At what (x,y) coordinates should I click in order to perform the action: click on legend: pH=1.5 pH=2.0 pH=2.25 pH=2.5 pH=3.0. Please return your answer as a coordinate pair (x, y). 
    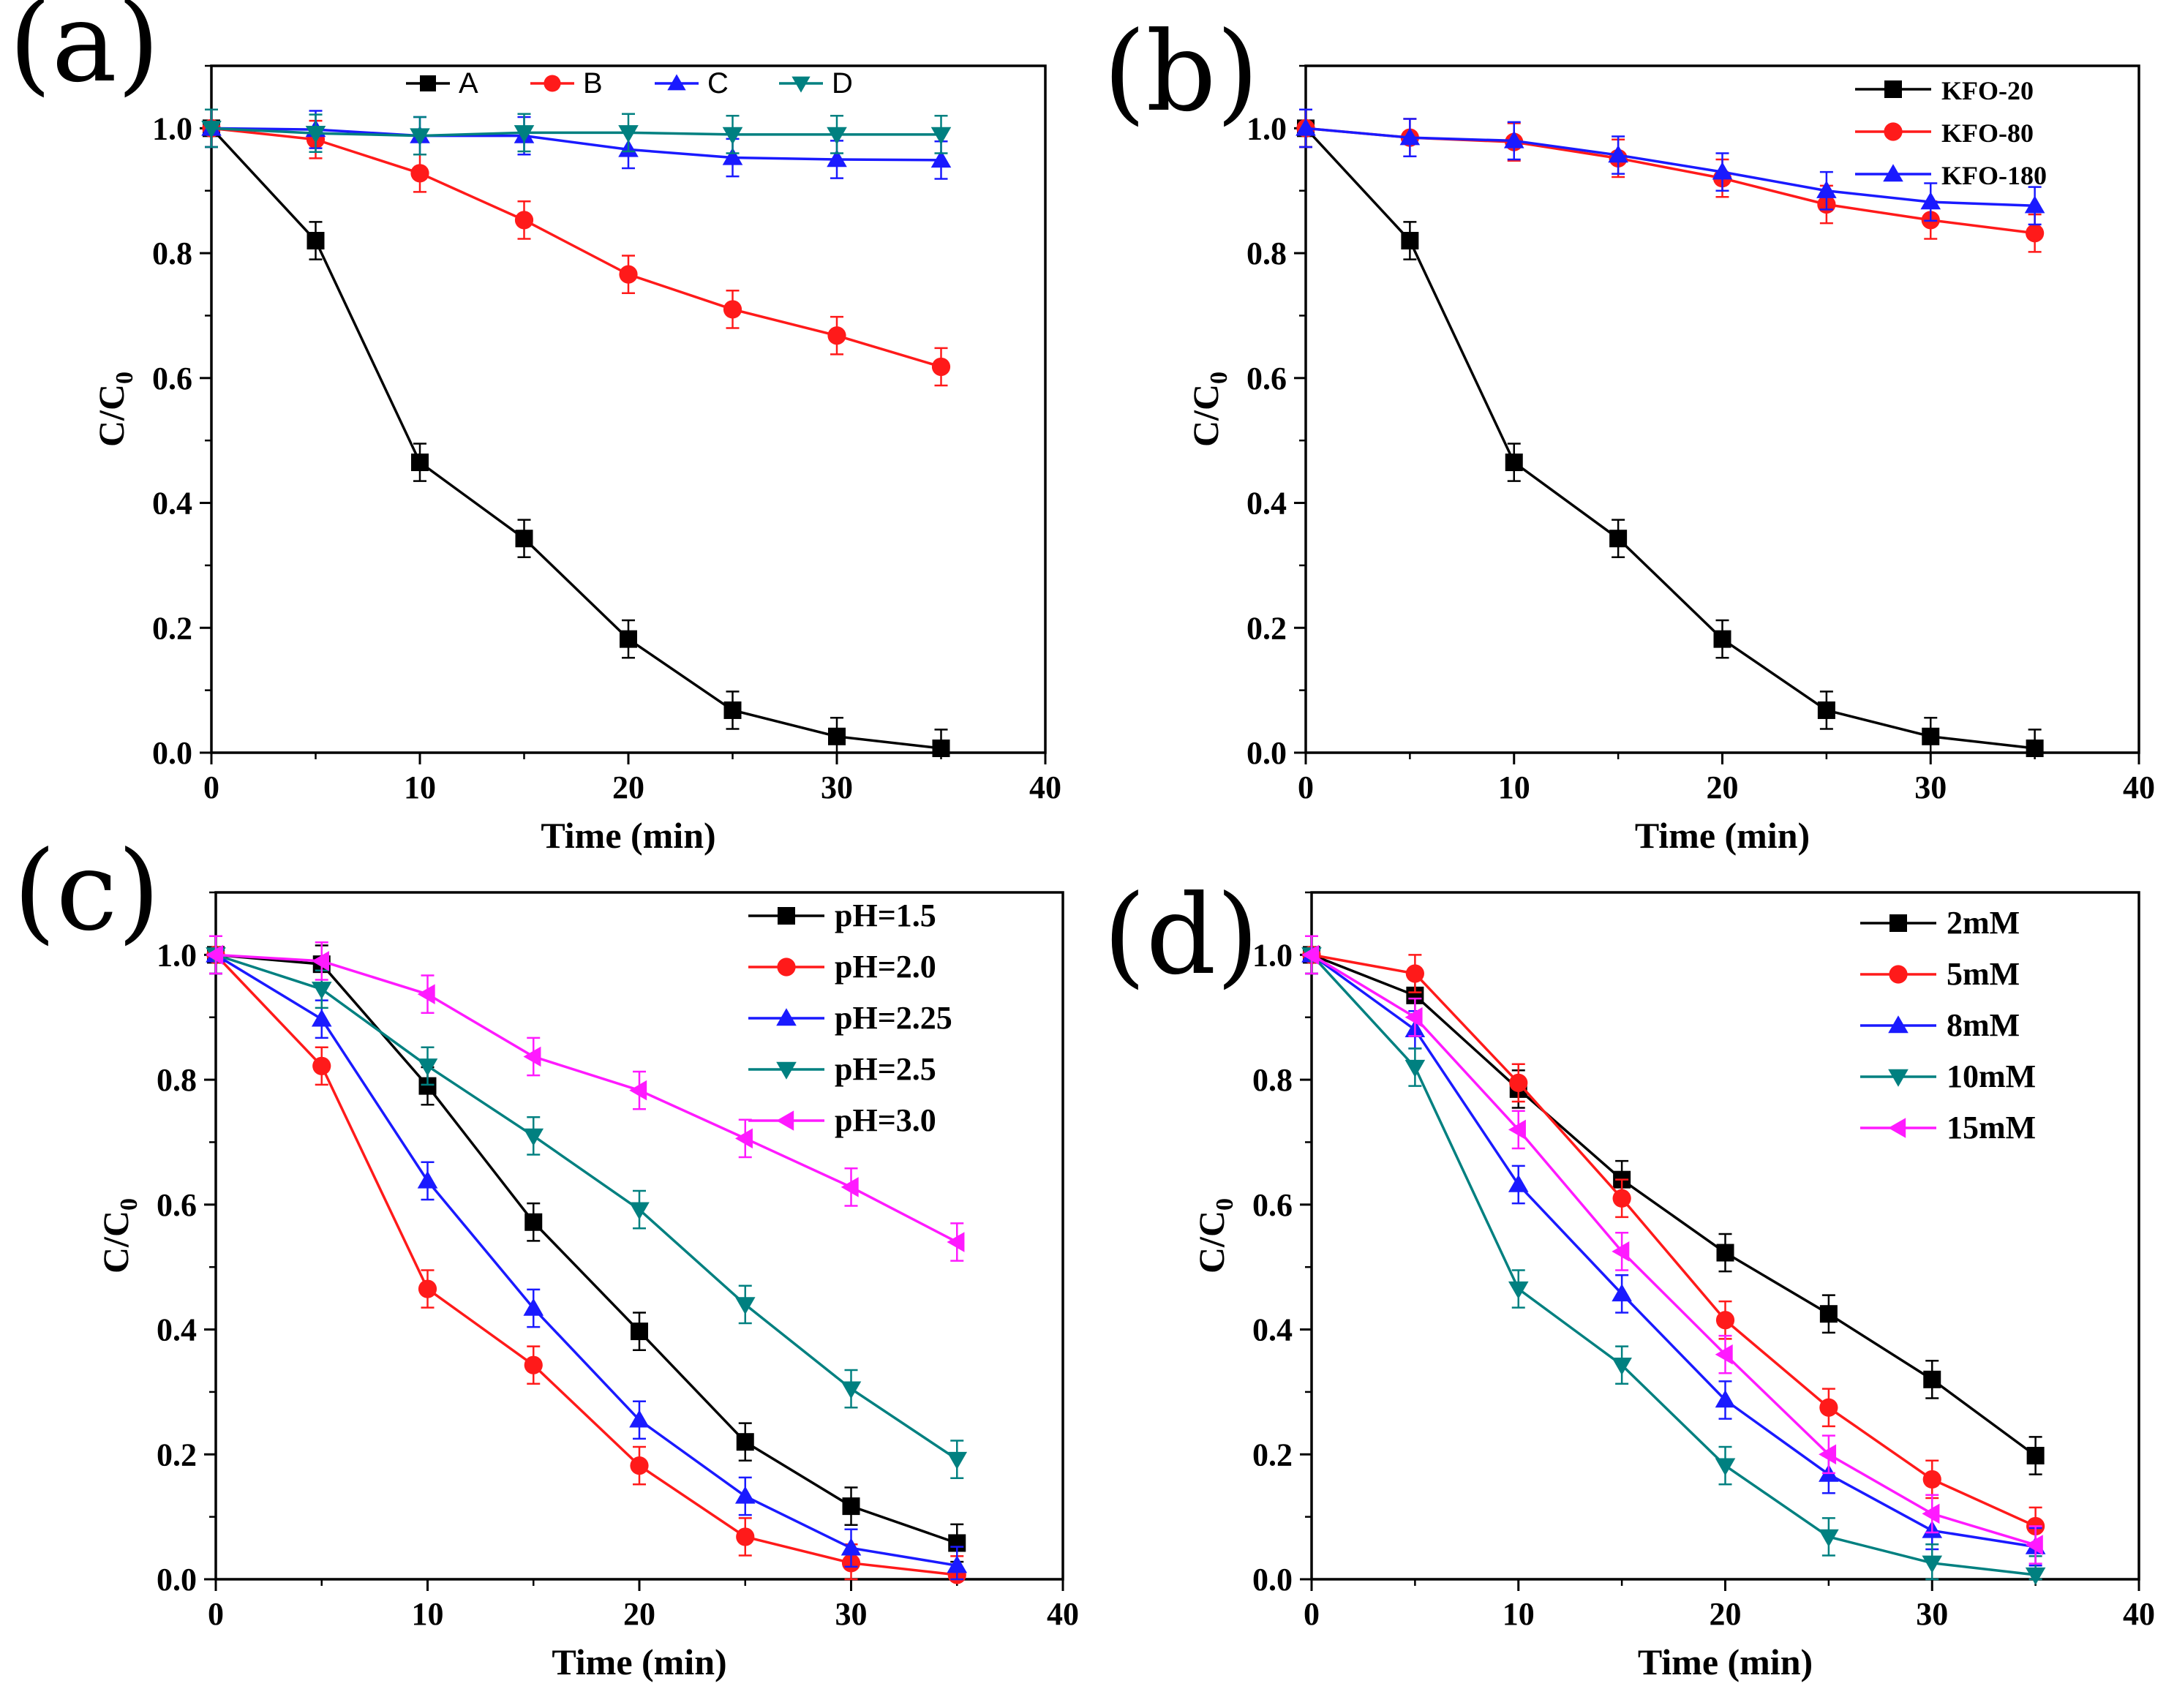
    Looking at the image, I should click on (850, 1018).